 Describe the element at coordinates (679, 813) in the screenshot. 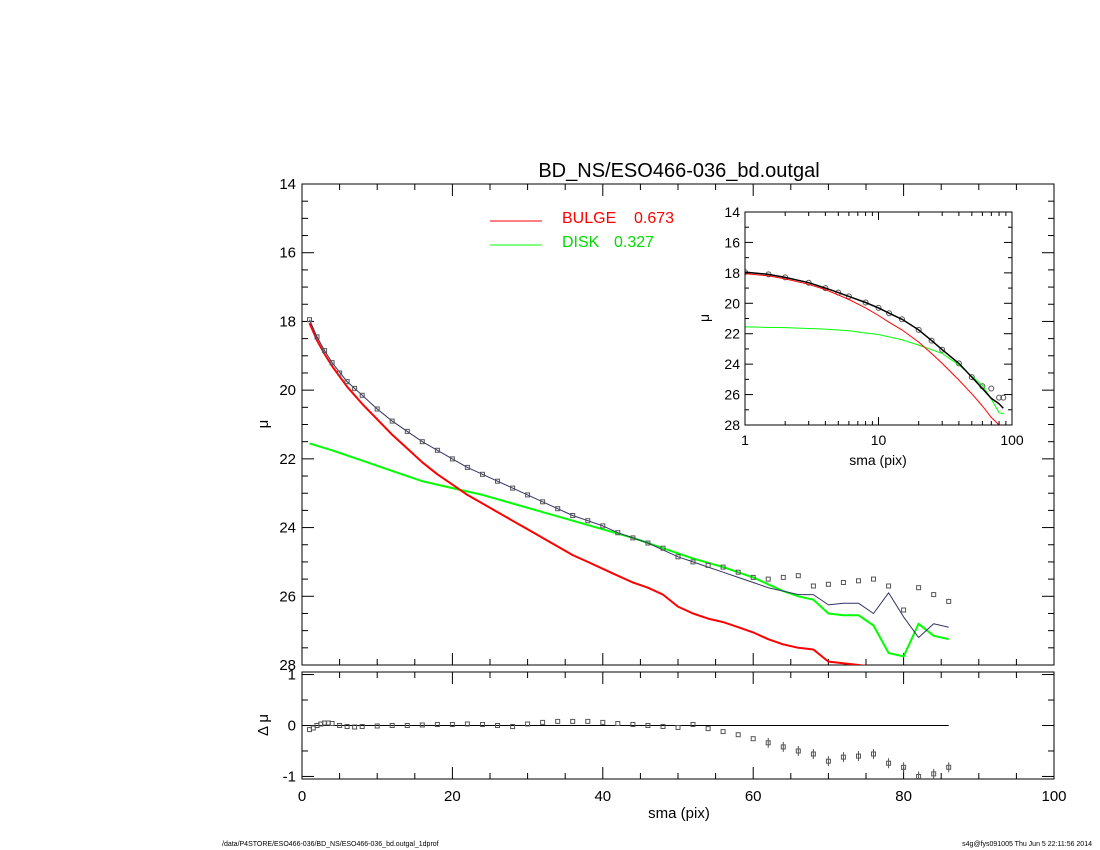

I see `residual-x-label: sma (pix)` at that location.